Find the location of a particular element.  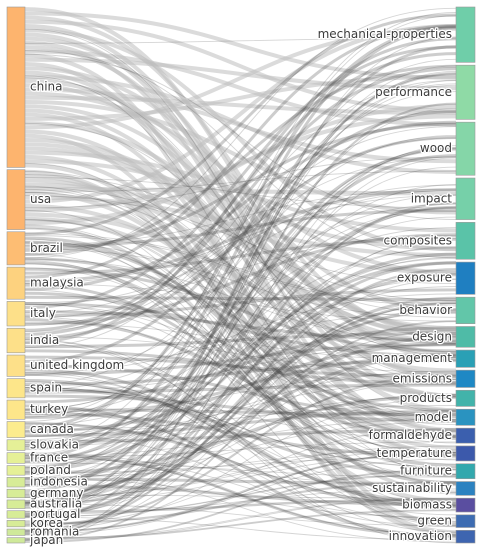

link-slovakia-emissions is located at coordinates (240, 407).